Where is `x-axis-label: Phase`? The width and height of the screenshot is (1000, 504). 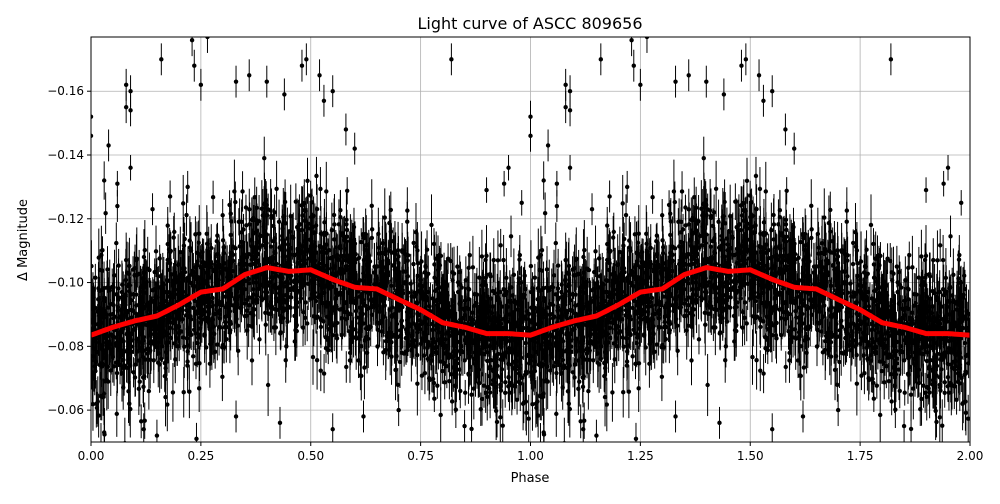
x-axis-label: Phase is located at coordinates (530, 478).